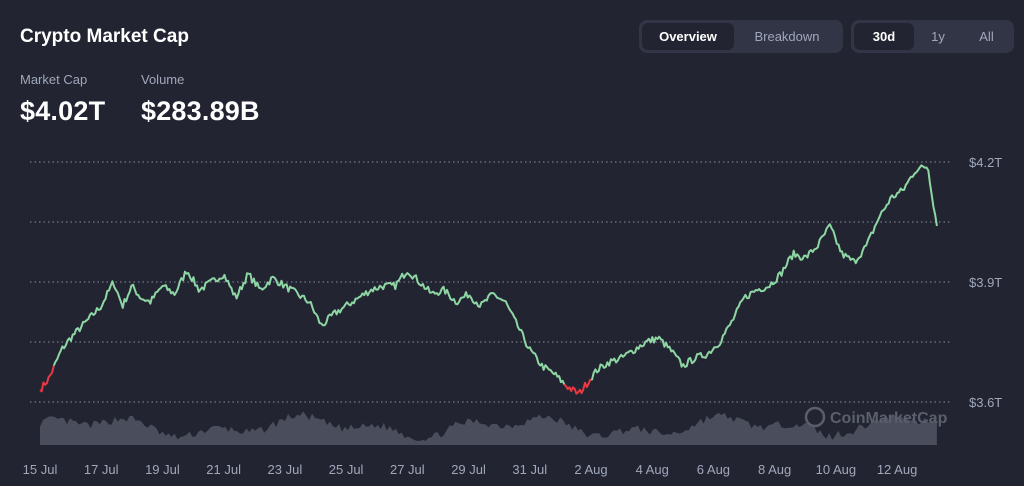  Describe the element at coordinates (63, 111) in the screenshot. I see `market-cap-value: $4.02T` at that location.